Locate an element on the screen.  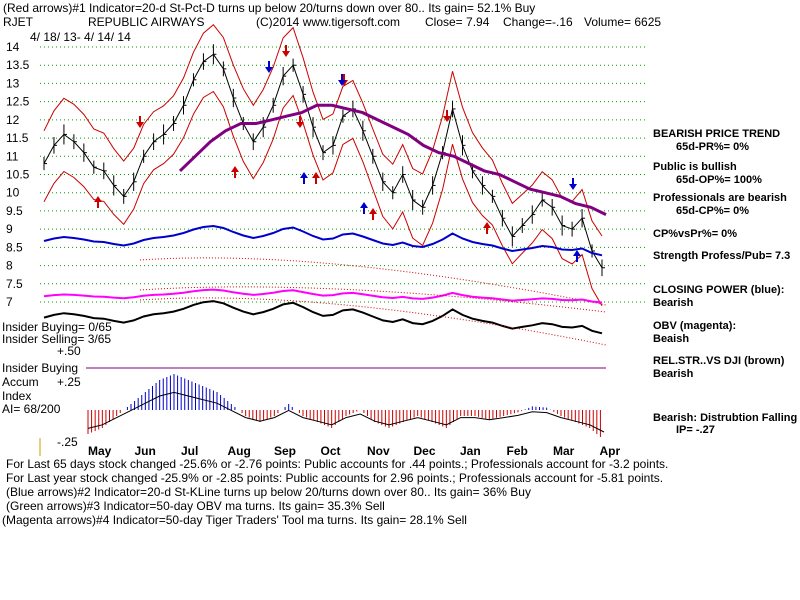
month-label: Apr is located at coordinates (610, 451).